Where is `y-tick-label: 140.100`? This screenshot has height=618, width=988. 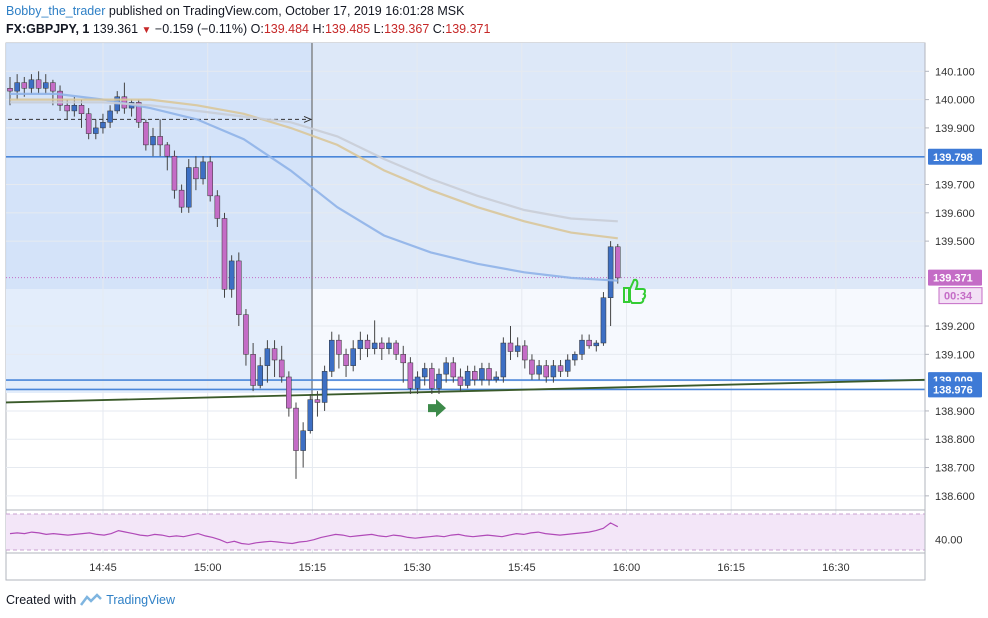 y-tick-label: 140.100 is located at coordinates (955, 72).